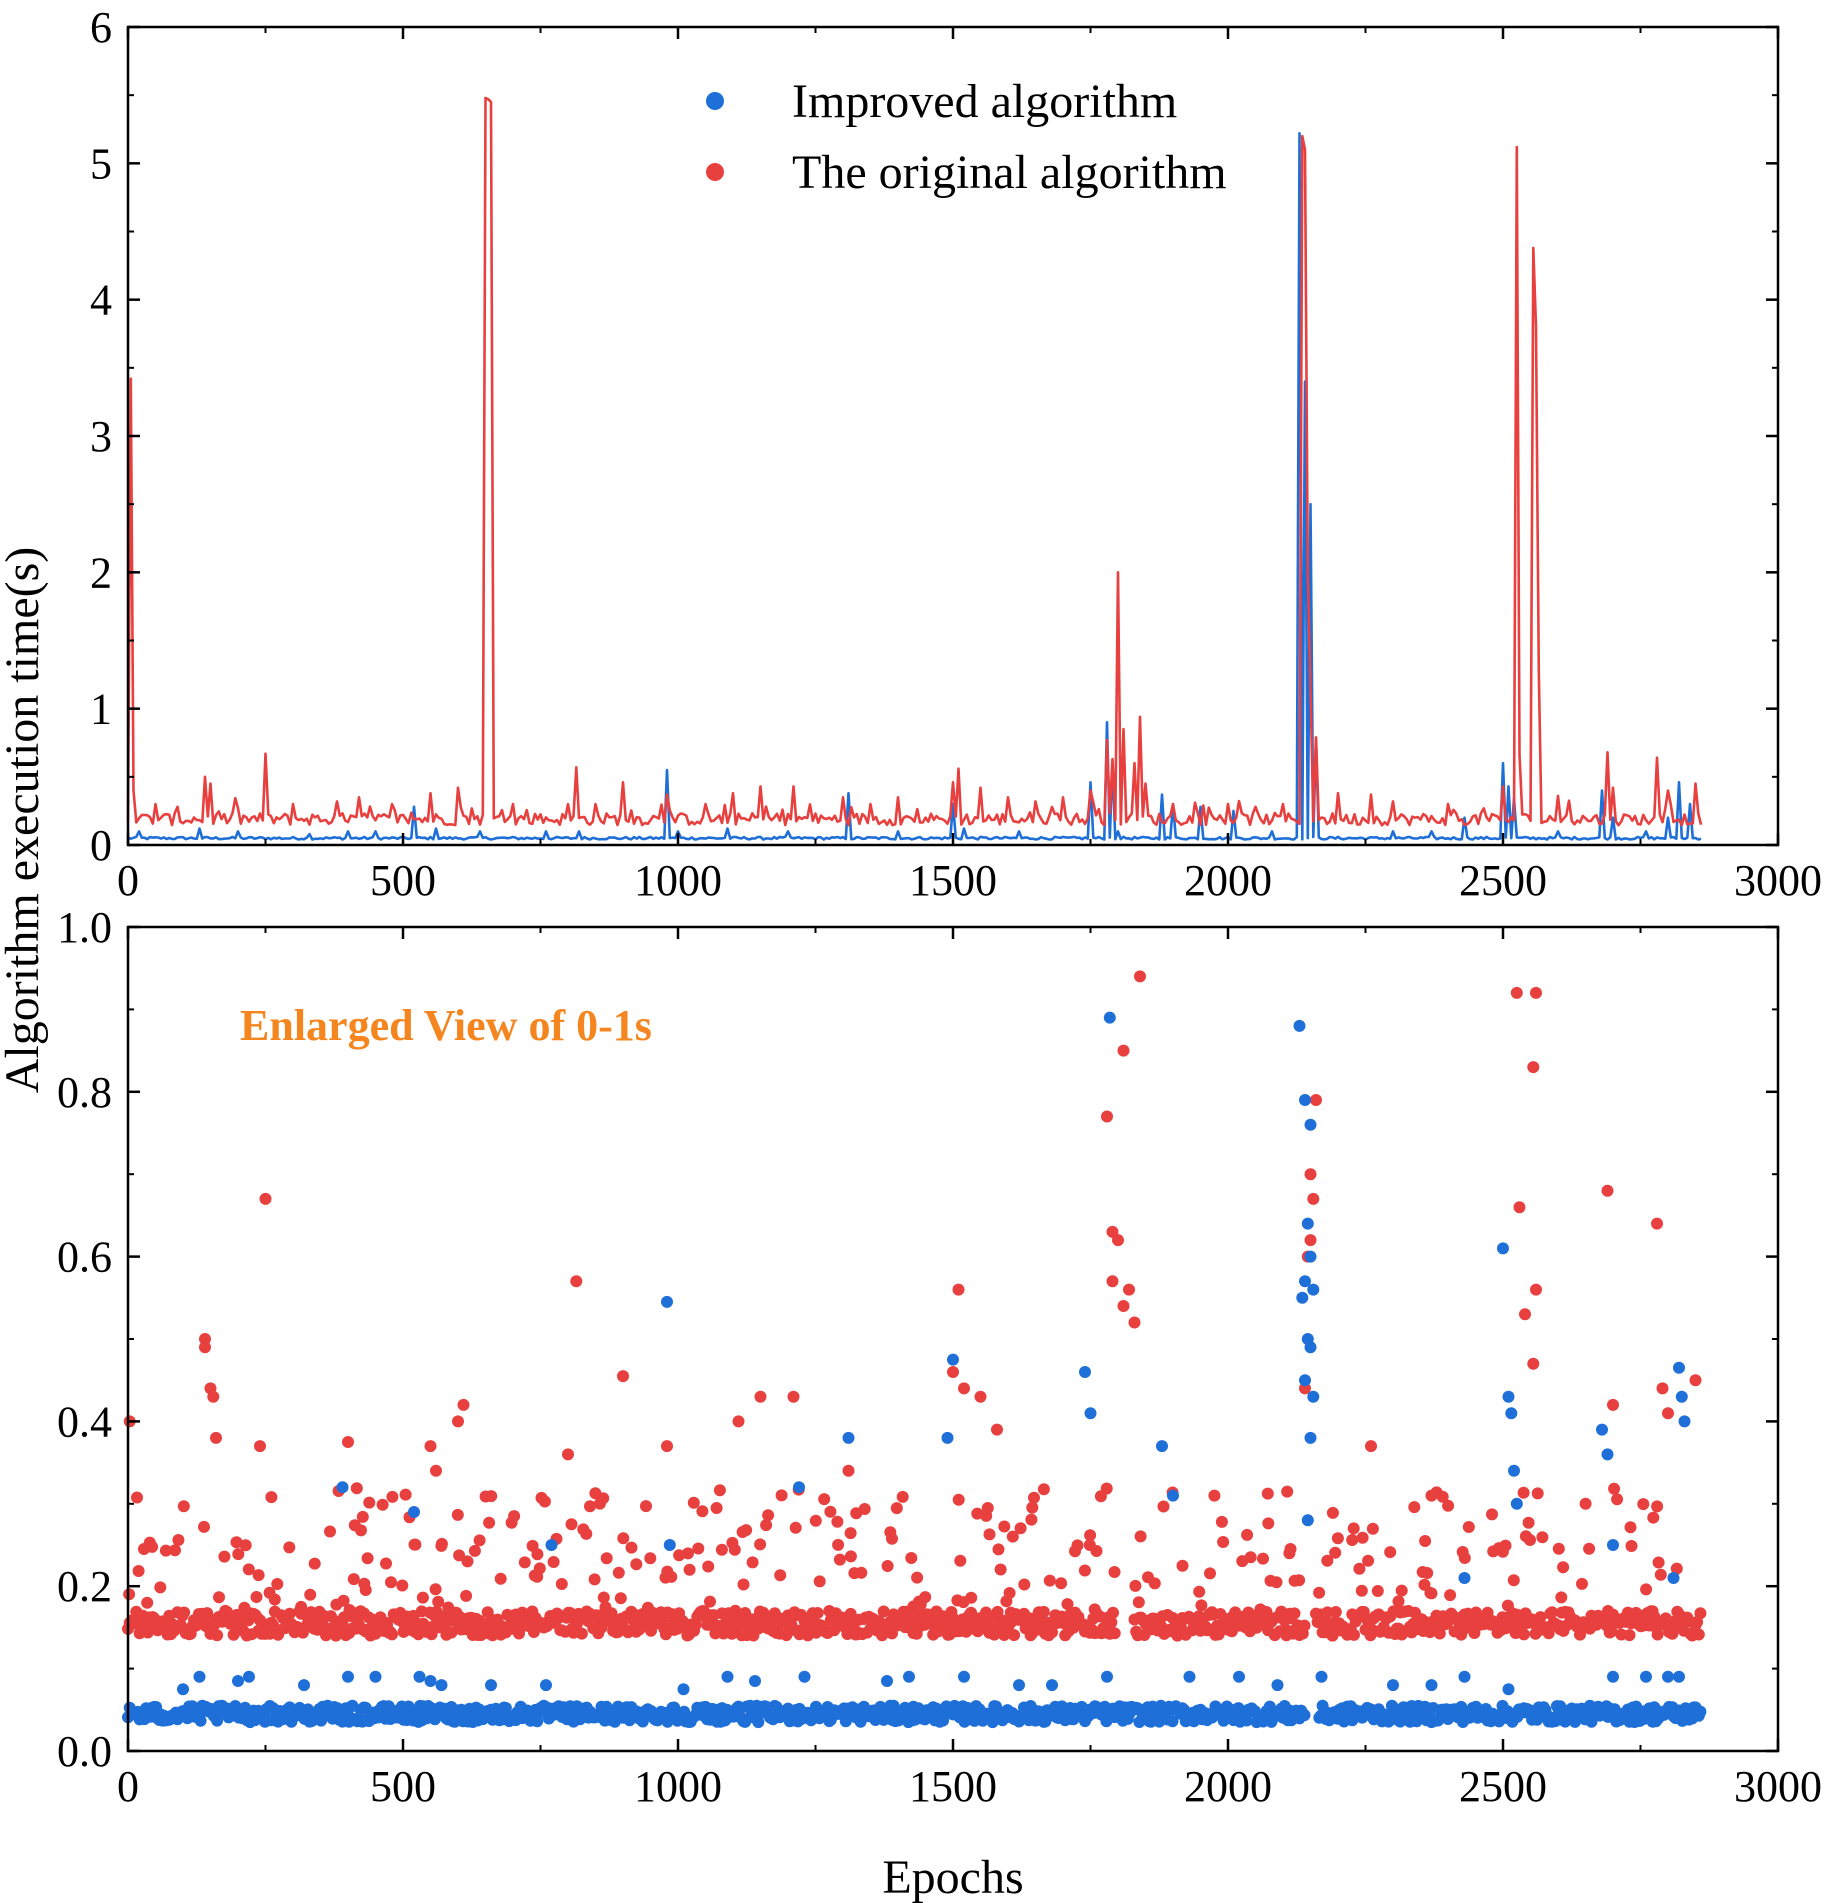  Describe the element at coordinates (678, 1786) in the screenshot. I see `bottom-x-tick-label: 1000` at that location.